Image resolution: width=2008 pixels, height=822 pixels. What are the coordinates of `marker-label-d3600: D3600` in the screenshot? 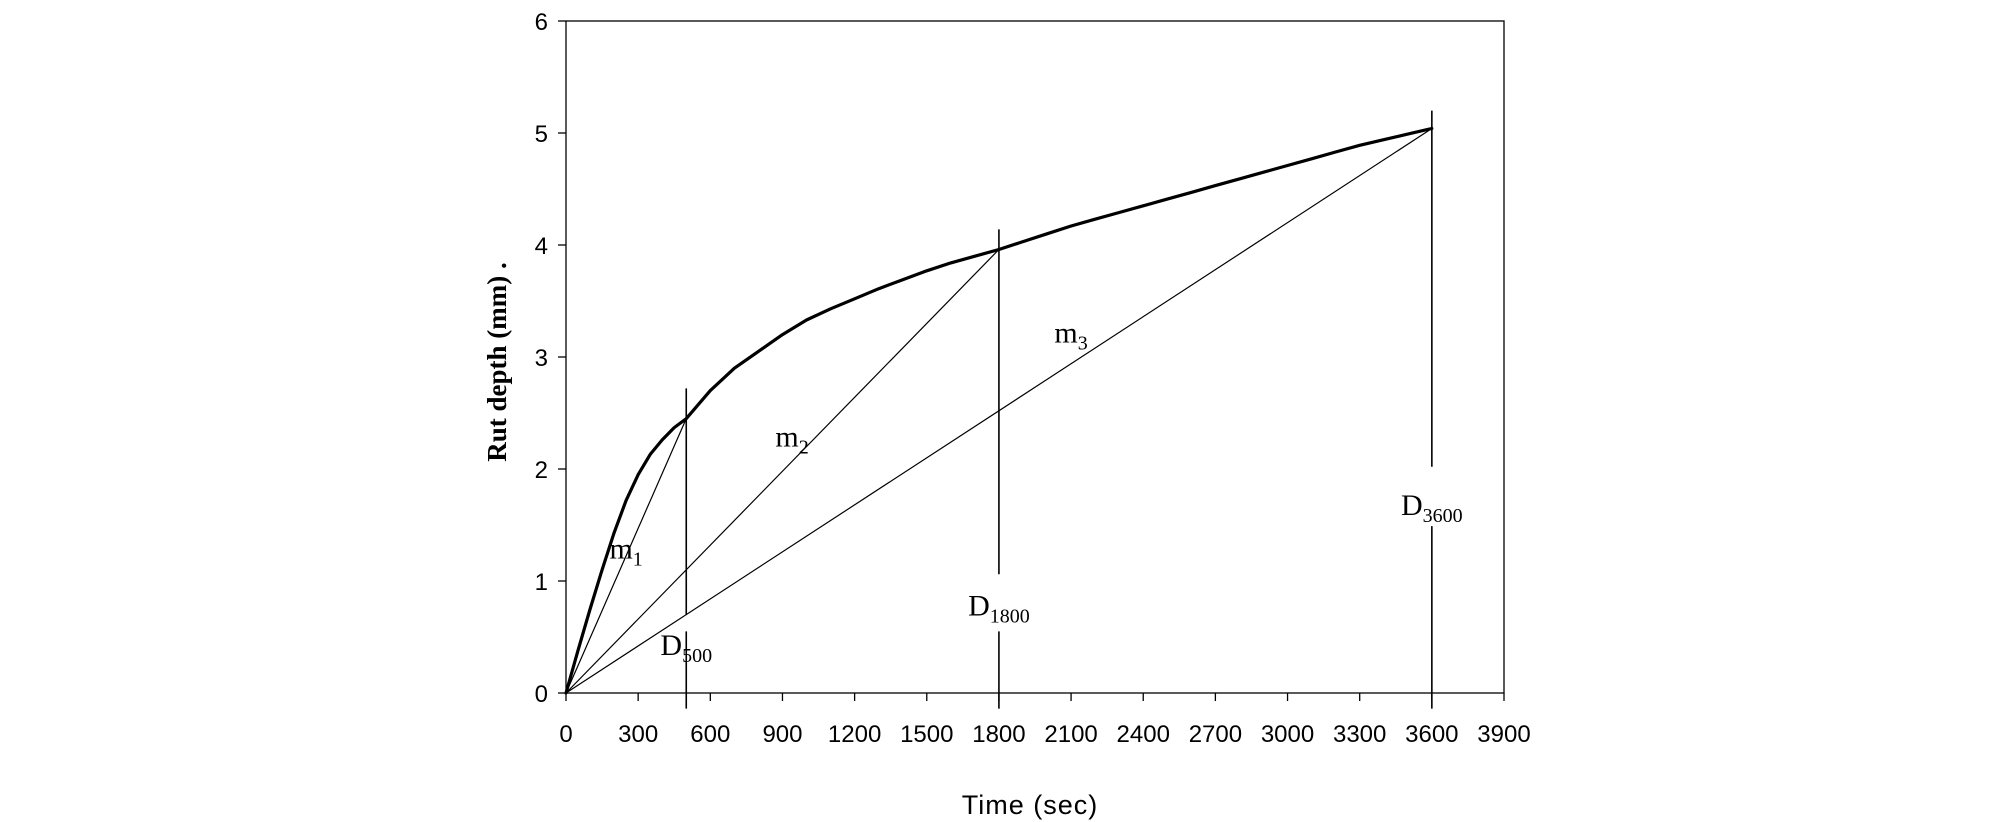 It's located at (1432, 508).